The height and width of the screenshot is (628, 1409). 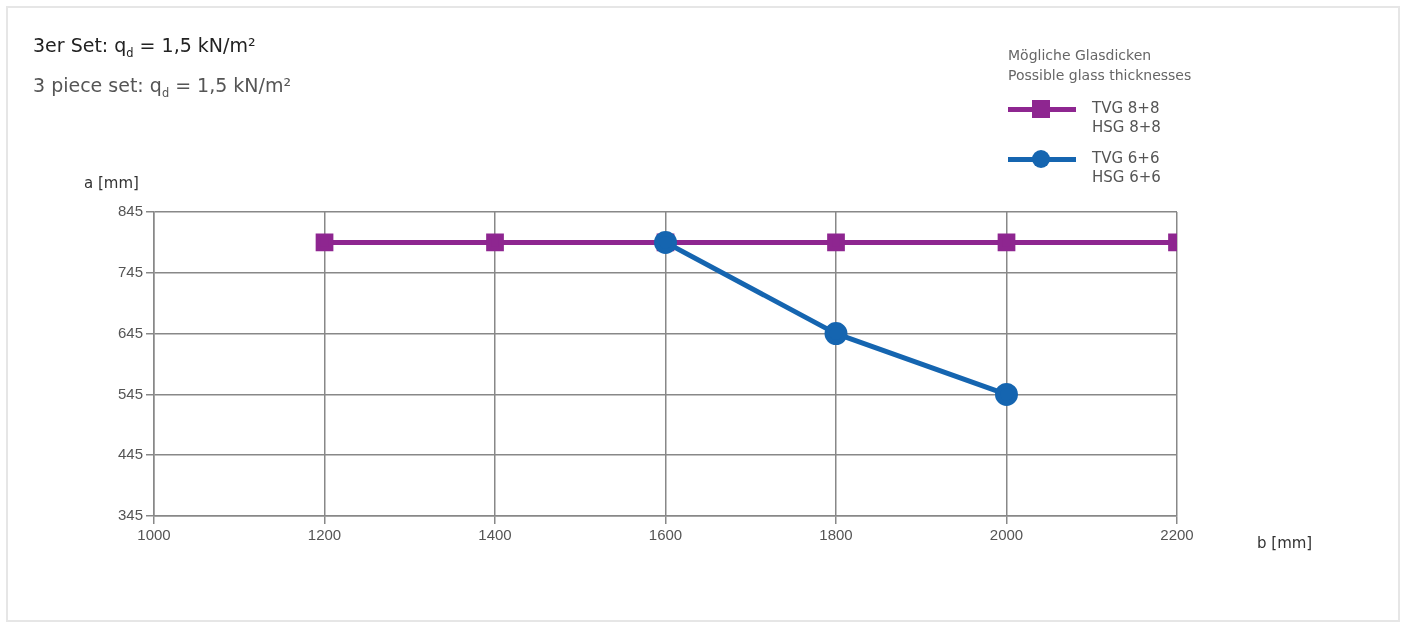 What do you see at coordinates (131, 332) in the screenshot?
I see `y-tick-label: 645` at bounding box center [131, 332].